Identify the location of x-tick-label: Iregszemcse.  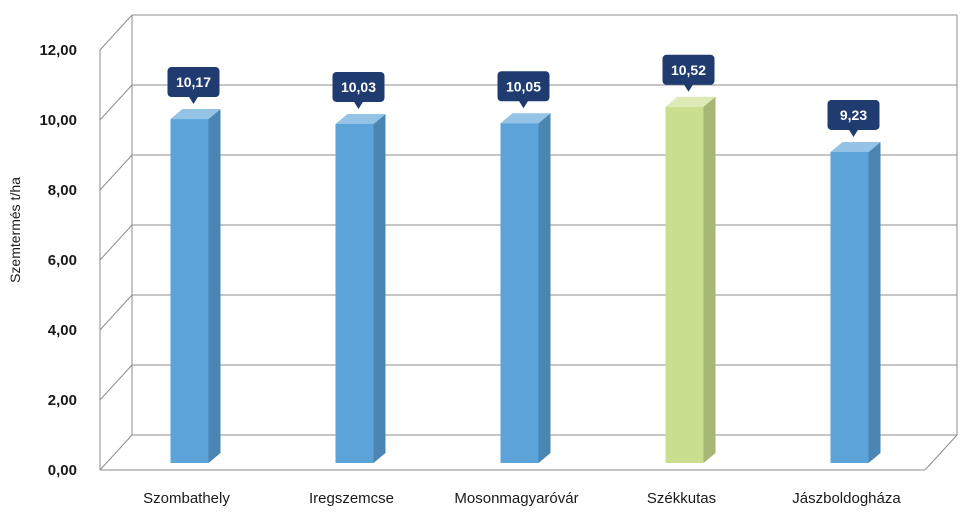
(351, 498).